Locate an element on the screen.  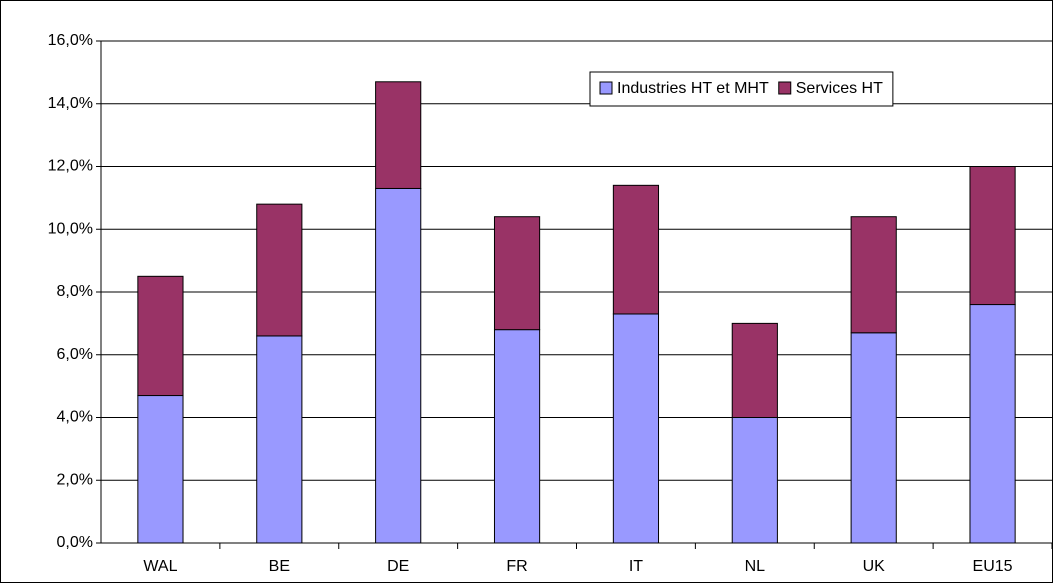
x-tick-label: EU15 is located at coordinates (993, 566).